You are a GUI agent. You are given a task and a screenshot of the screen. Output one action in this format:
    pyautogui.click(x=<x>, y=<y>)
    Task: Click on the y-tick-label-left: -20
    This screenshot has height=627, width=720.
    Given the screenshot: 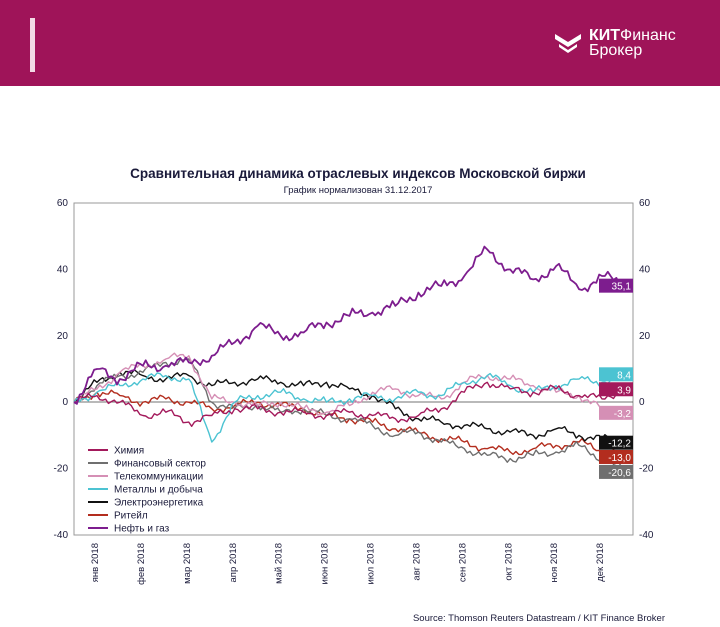 What is the action you would take?
    pyautogui.click(x=61, y=469)
    